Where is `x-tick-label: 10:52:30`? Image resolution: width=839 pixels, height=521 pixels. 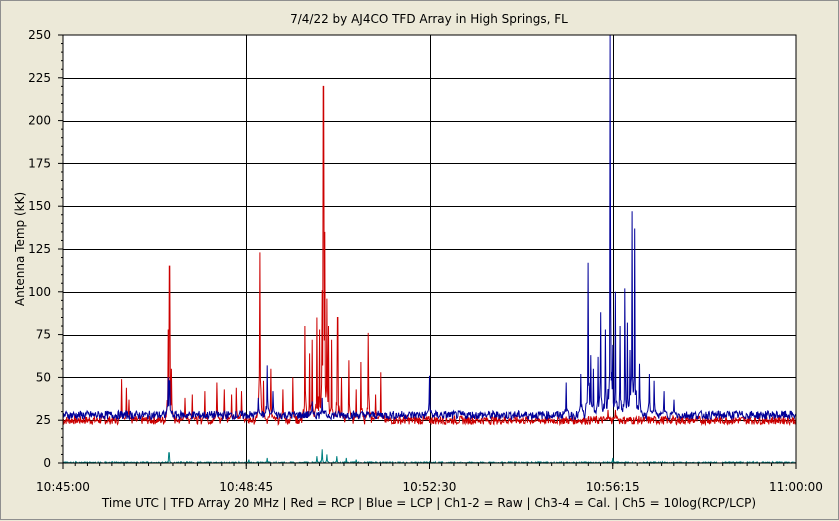
x-tick-label: 10:52:30 is located at coordinates (430, 487).